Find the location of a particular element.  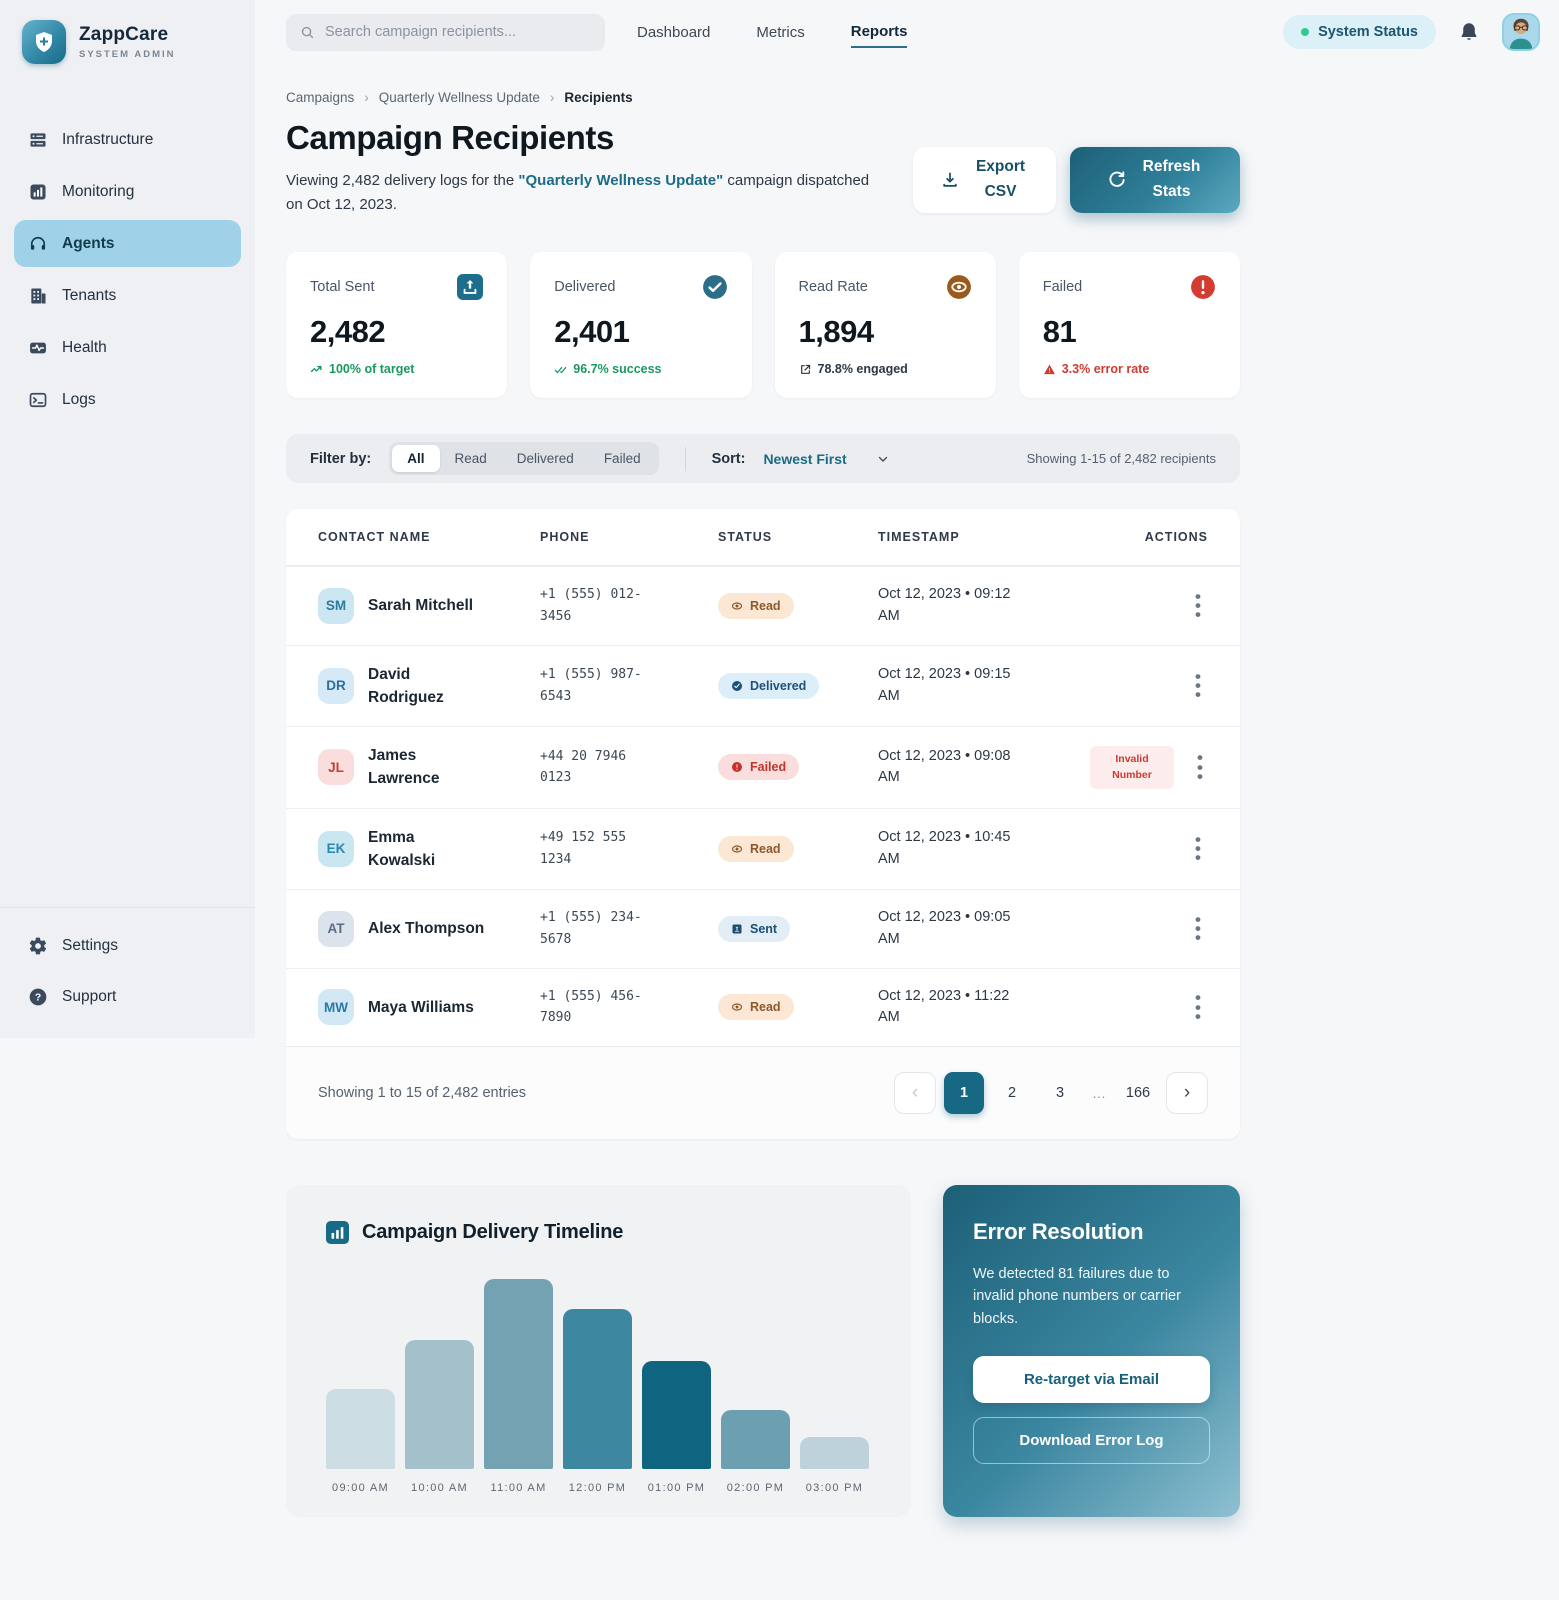

status-badge: Read is located at coordinates (756, 1007).